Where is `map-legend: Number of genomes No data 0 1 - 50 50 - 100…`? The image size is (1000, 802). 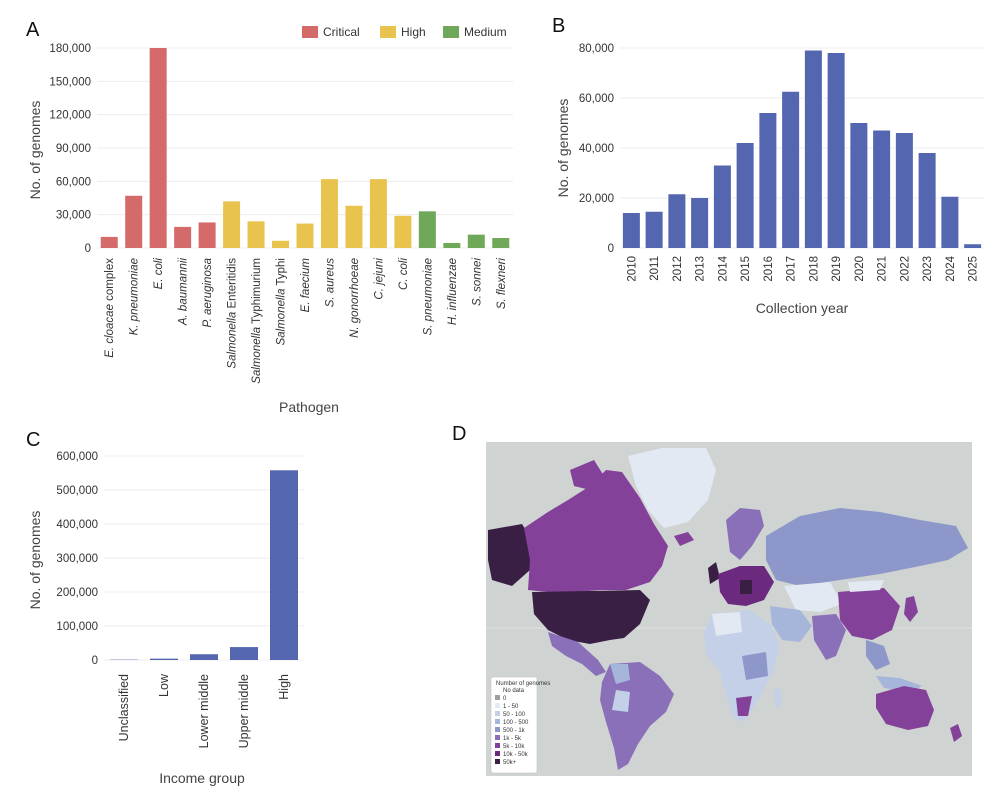
map-legend: Number of genomes No data 0 1 - 50 50 - 100… is located at coordinates (520, 725).